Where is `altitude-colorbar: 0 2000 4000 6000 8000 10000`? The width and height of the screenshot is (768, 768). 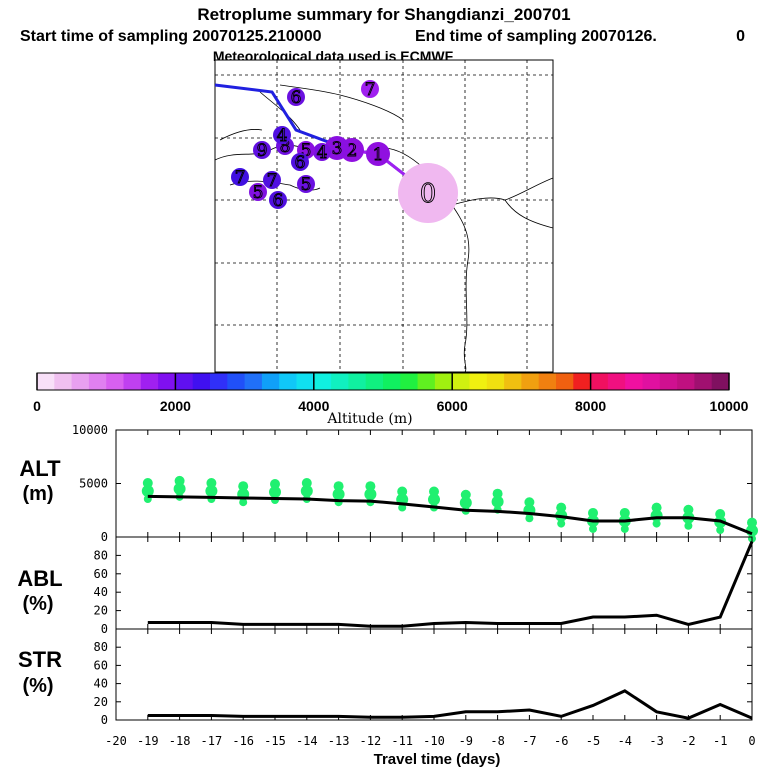
altitude-colorbar: 0 2000 4000 6000 8000 10000 is located at coordinates (391, 393).